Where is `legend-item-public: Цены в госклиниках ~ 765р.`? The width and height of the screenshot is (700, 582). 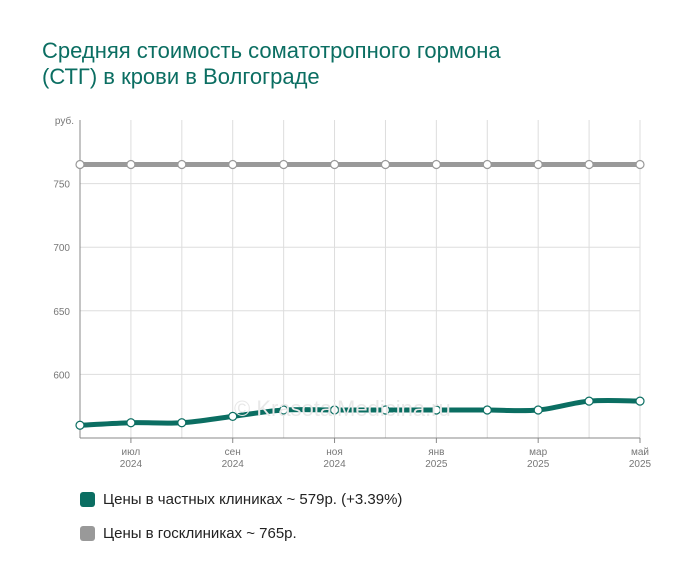 legend-item-public: Цены в госклиниках ~ 765р. is located at coordinates (241, 533).